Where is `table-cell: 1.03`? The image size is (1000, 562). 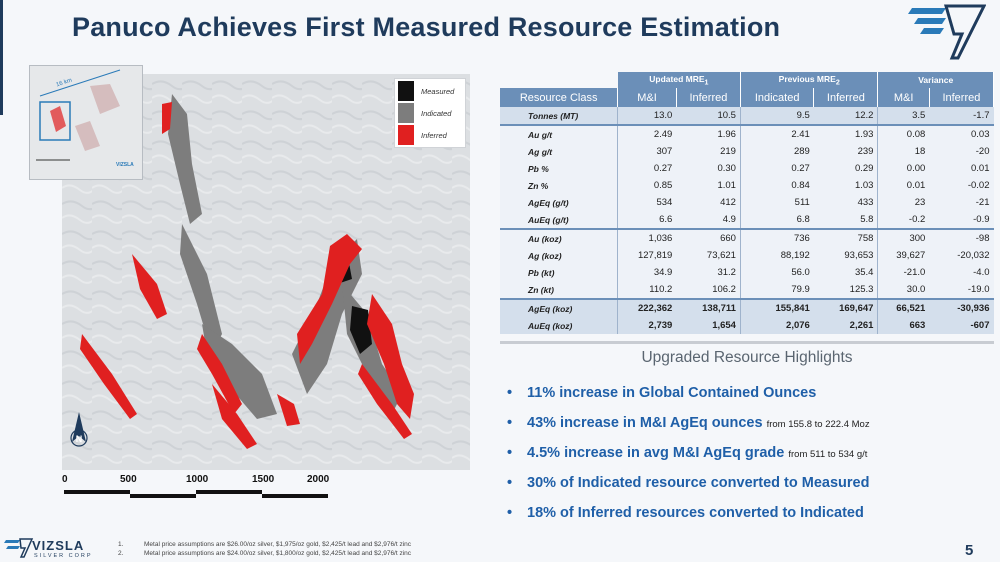
table-cell: 1.03 is located at coordinates (845, 185).